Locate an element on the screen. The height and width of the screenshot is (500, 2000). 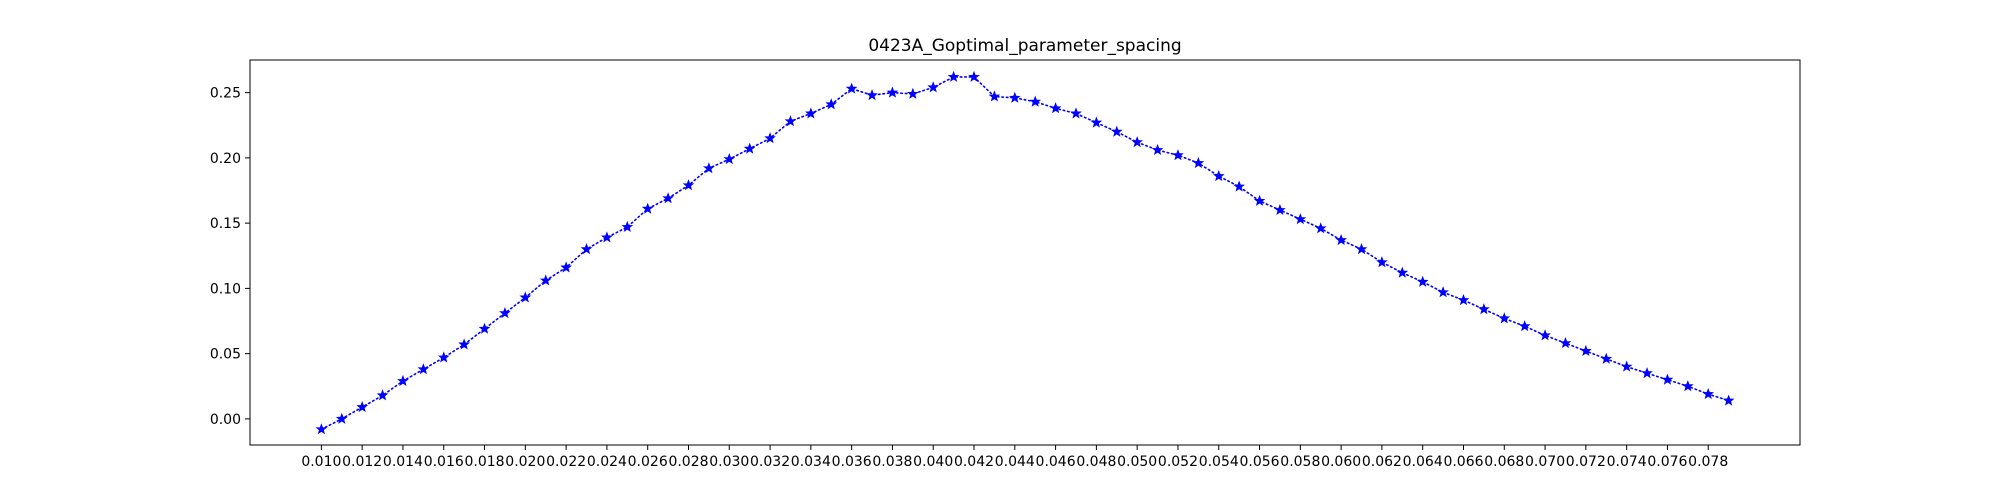
x-tick-label: 0.072 is located at coordinates (1586, 462).